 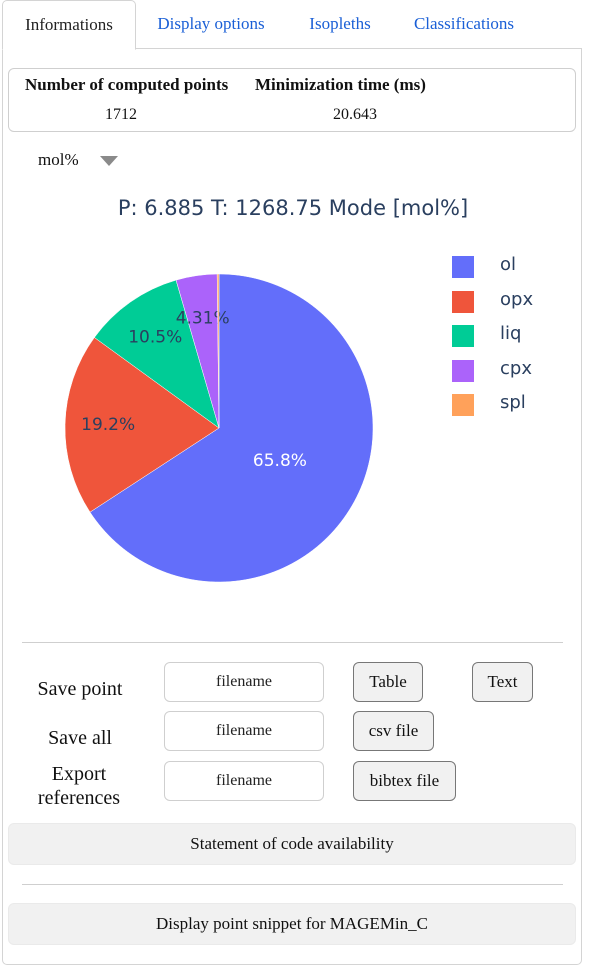 What do you see at coordinates (69, 25) in the screenshot?
I see `tab-informations: Informations` at bounding box center [69, 25].